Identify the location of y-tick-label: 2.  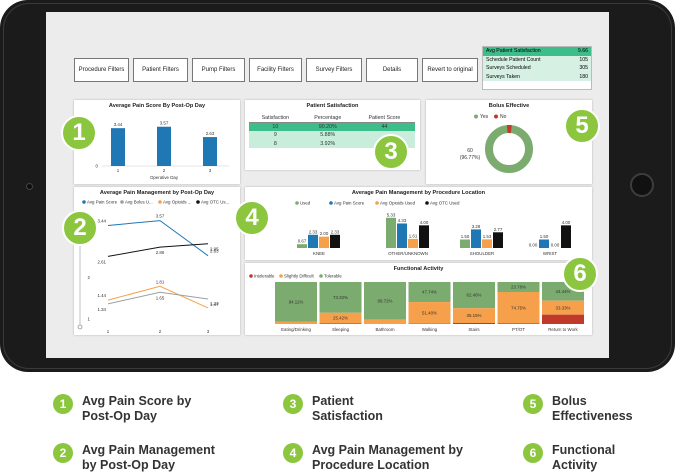
(89, 277).